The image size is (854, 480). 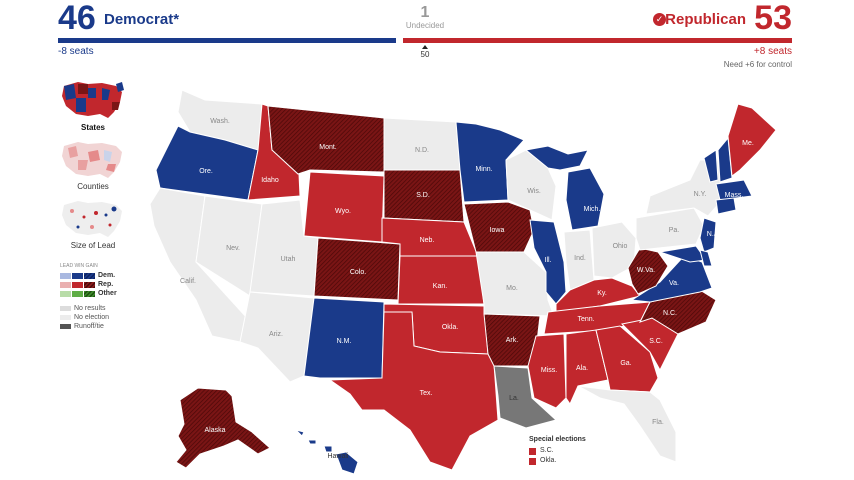 What do you see at coordinates (683, 254) in the screenshot?
I see `state-md` at bounding box center [683, 254].